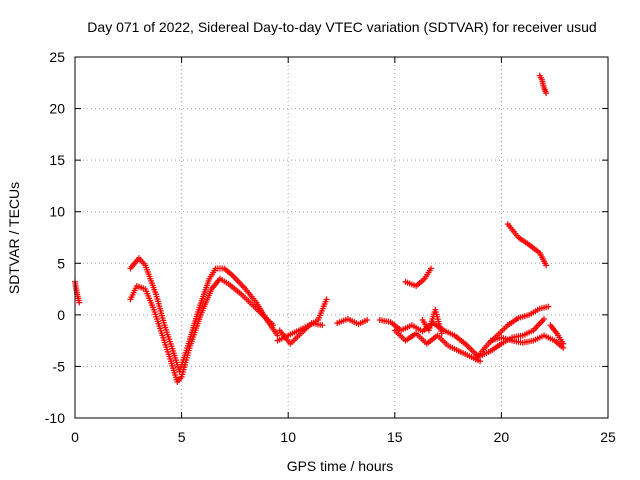 This screenshot has width=640, height=480. Describe the element at coordinates (608, 437) in the screenshot. I see `x-tick-label: 25` at that location.